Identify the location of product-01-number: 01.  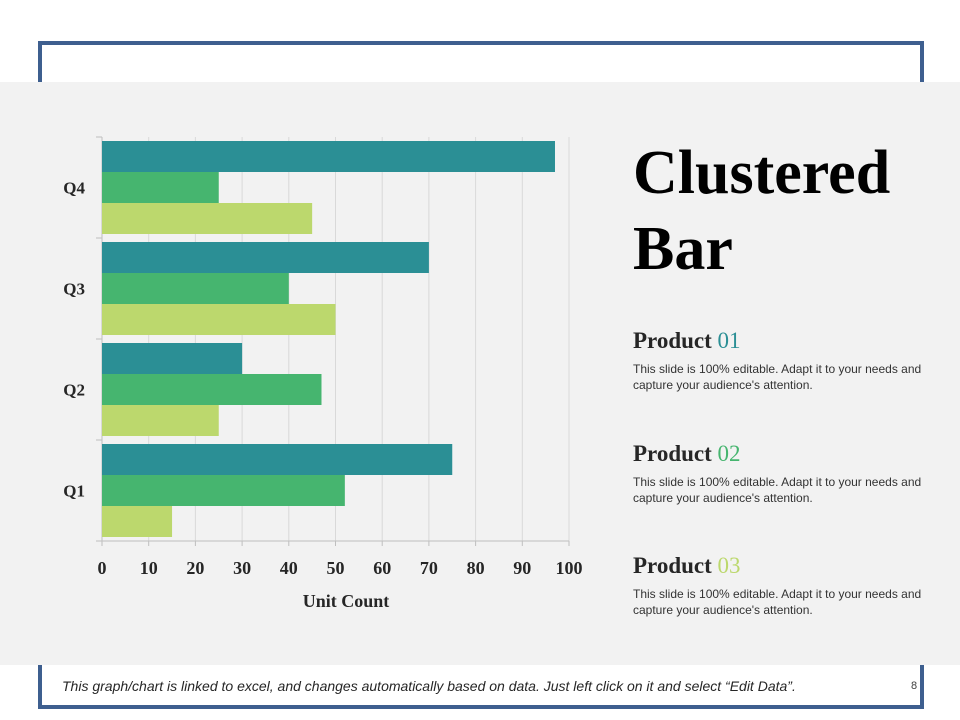
(729, 340).